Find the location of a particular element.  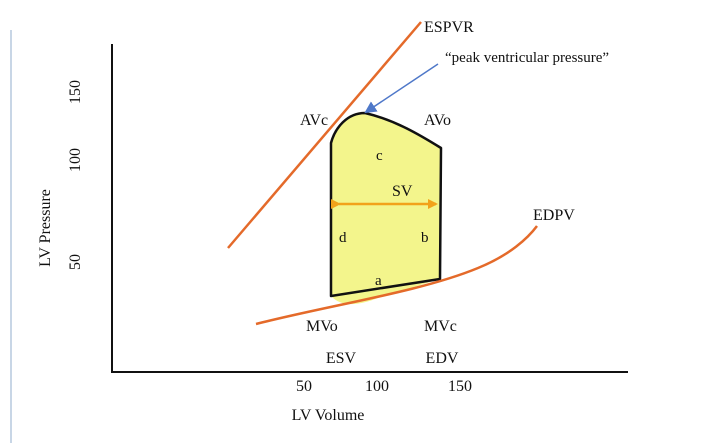

phase-d-label: d is located at coordinates (343, 238).